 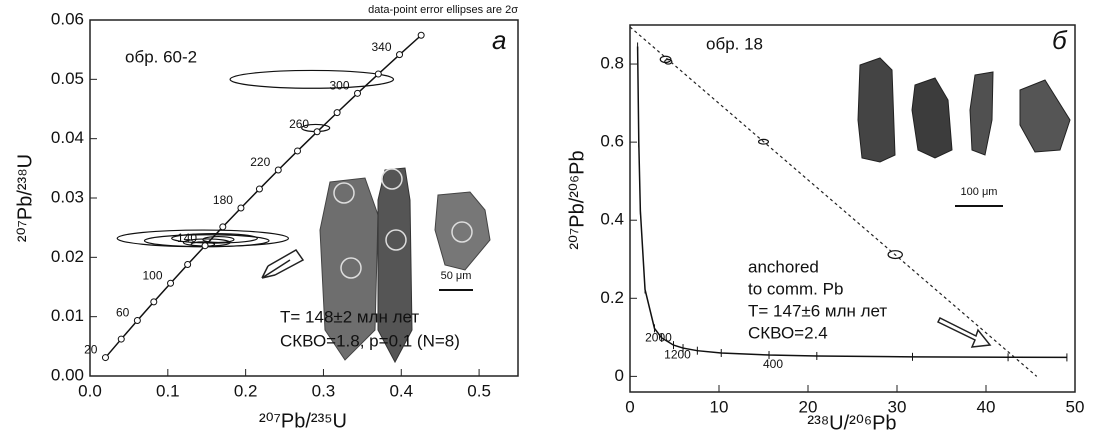 I want to click on y-tick-label: 0.6, so click(x=612, y=141).